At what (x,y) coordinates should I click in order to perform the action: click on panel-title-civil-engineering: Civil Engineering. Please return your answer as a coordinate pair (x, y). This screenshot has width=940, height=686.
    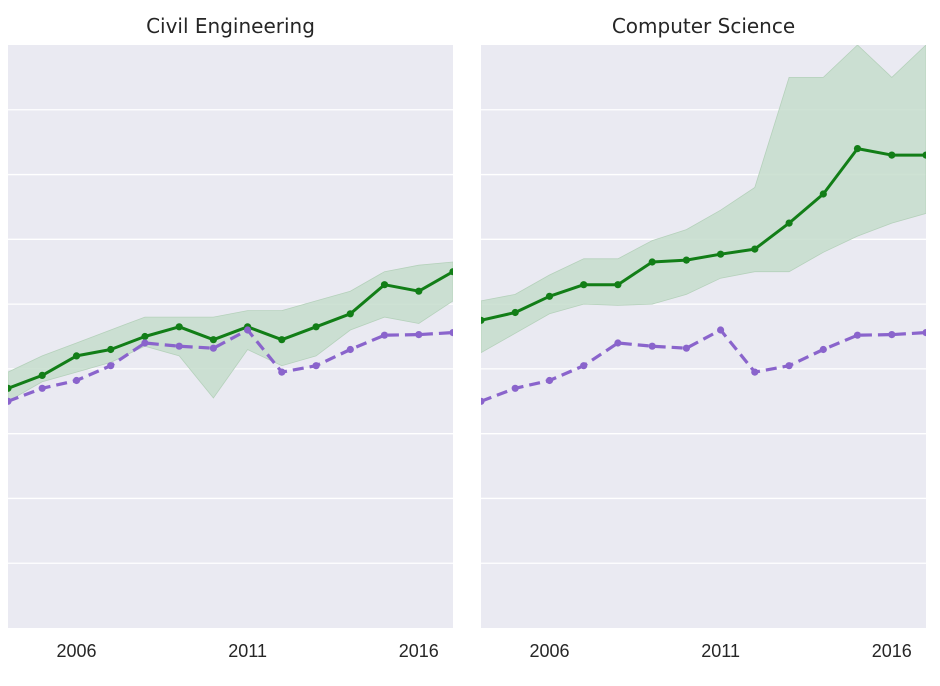
    Looking at the image, I should click on (230, 26).